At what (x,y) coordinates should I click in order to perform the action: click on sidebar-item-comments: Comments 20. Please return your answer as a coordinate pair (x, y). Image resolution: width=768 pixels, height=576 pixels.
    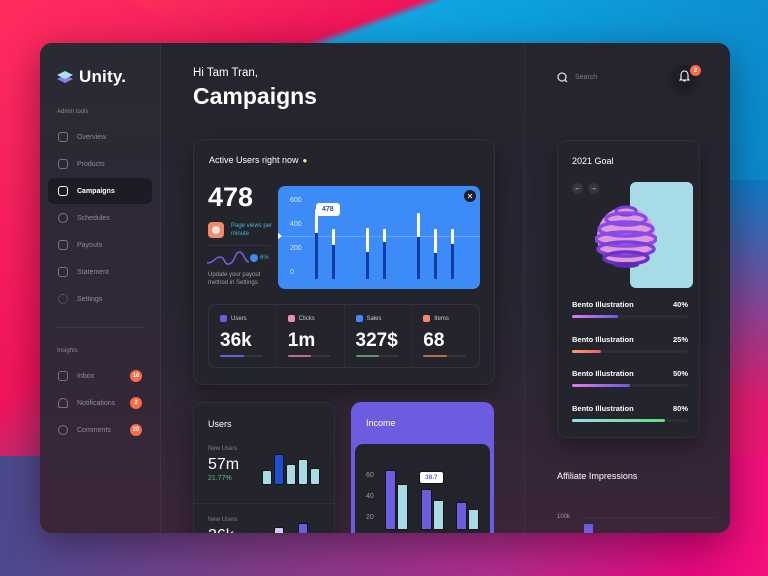
    Looking at the image, I should click on (100, 430).